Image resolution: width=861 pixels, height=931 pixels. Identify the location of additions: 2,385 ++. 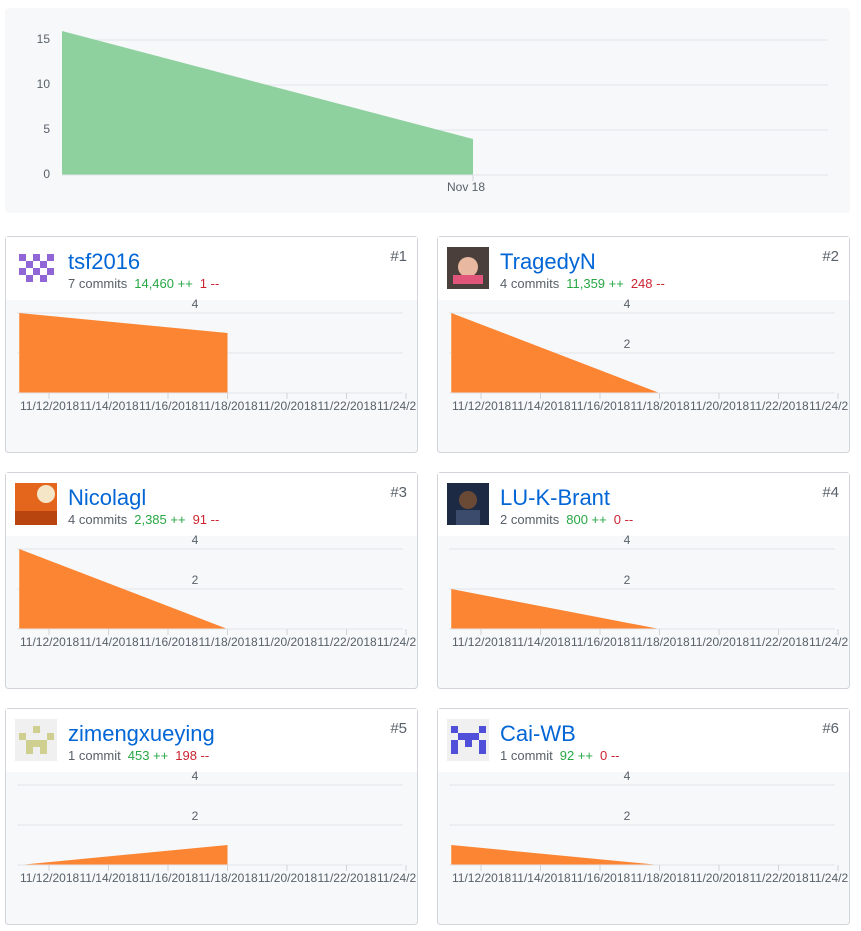
(159, 519).